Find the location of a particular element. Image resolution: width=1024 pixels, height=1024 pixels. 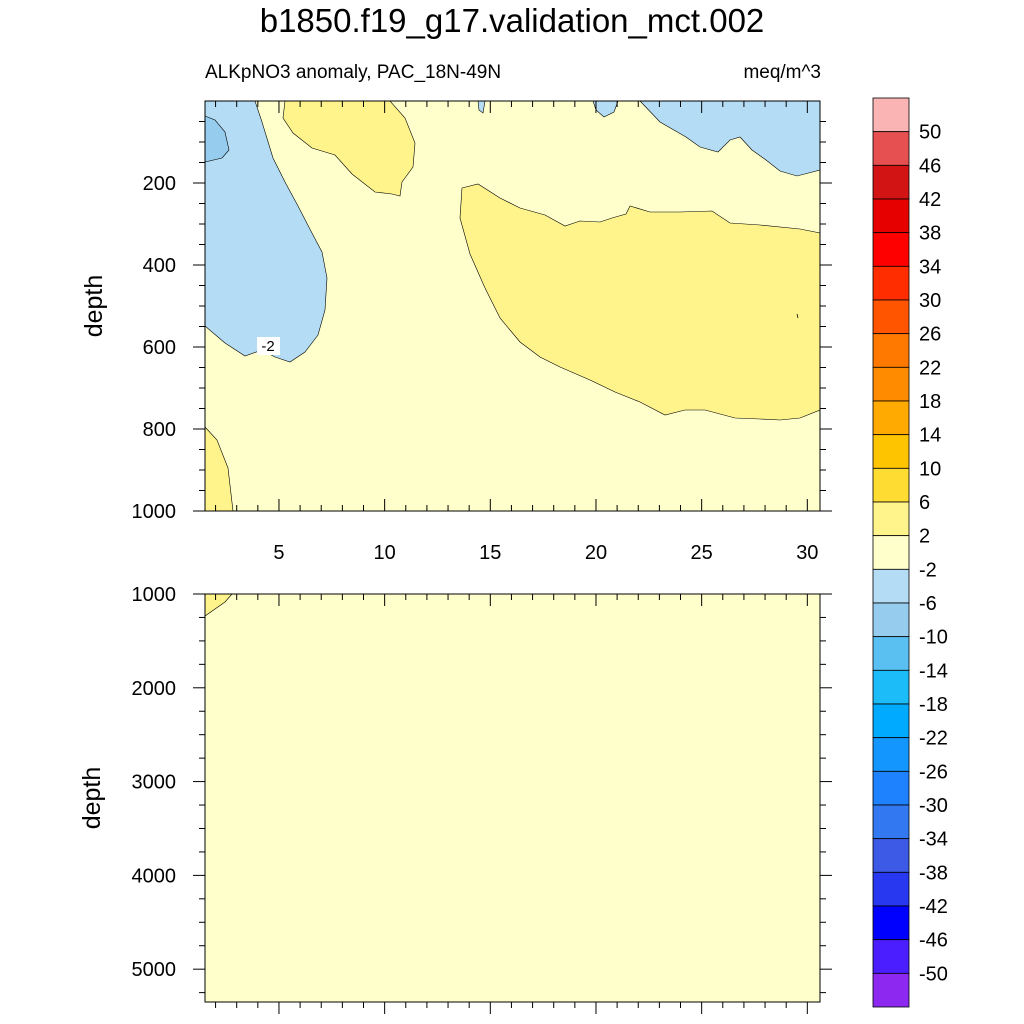

upper-positive-region-surface is located at coordinates (349, 148).